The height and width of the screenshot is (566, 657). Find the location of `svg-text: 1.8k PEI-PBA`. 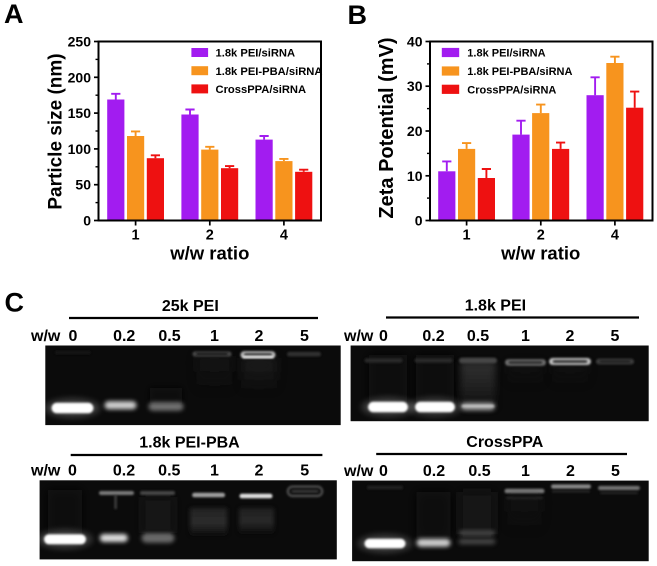

svg-text: 1.8k PEI-PBA is located at coordinates (189, 443).